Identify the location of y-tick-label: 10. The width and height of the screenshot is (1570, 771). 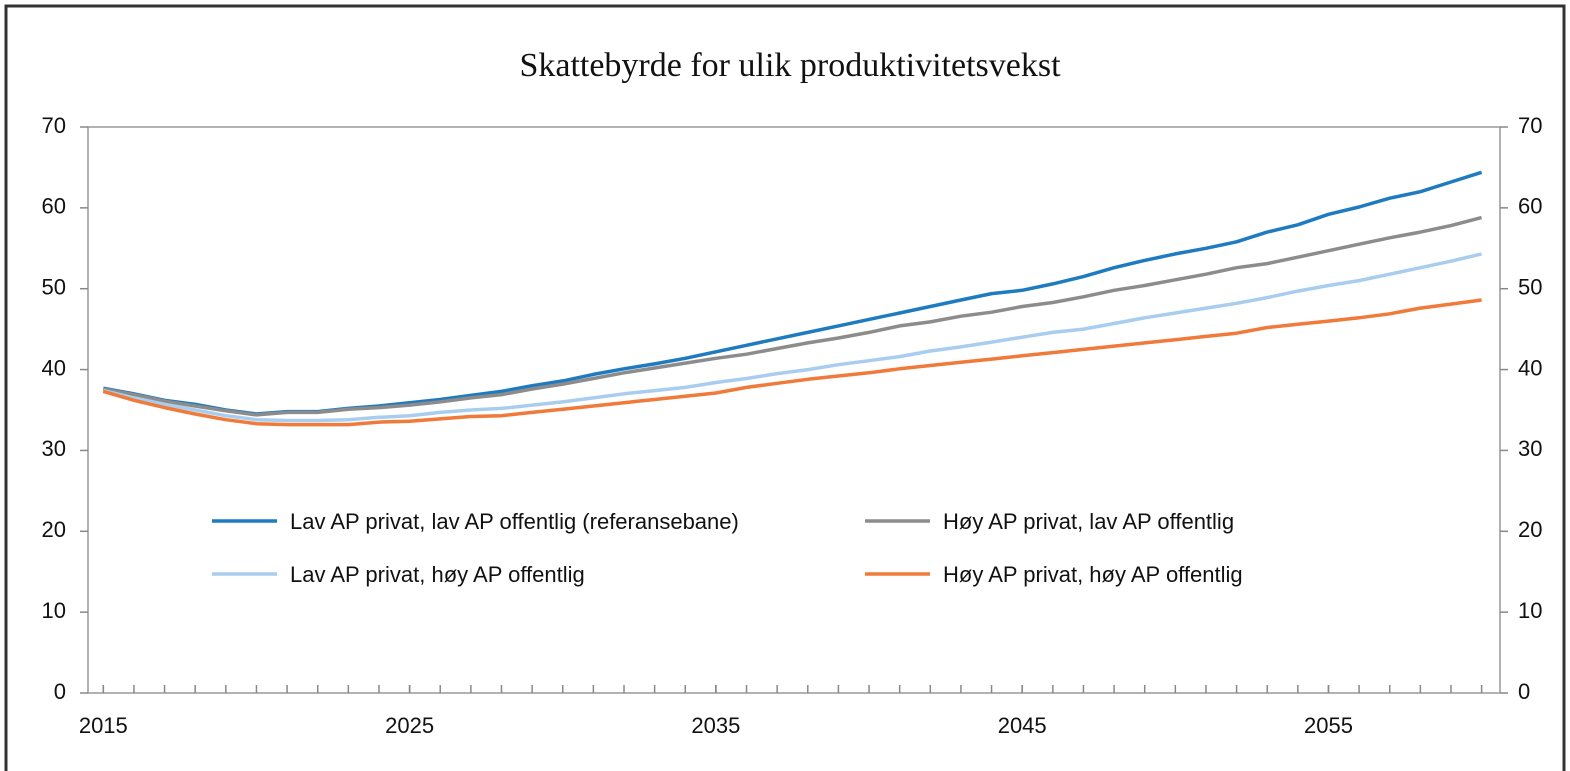
(54, 610).